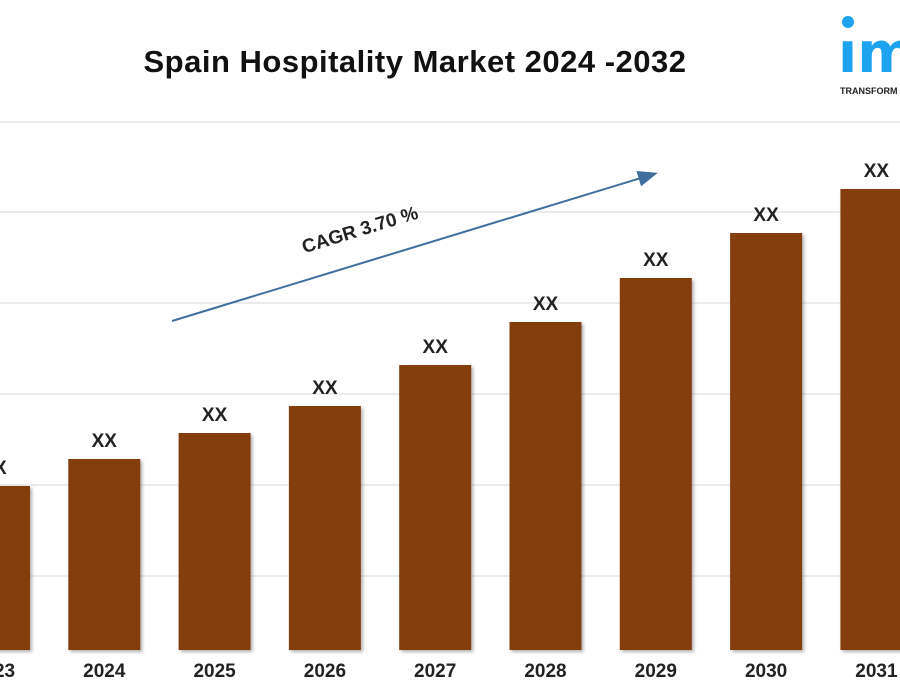 This screenshot has height=700, width=900. I want to click on bar-2023, so click(15, 568).